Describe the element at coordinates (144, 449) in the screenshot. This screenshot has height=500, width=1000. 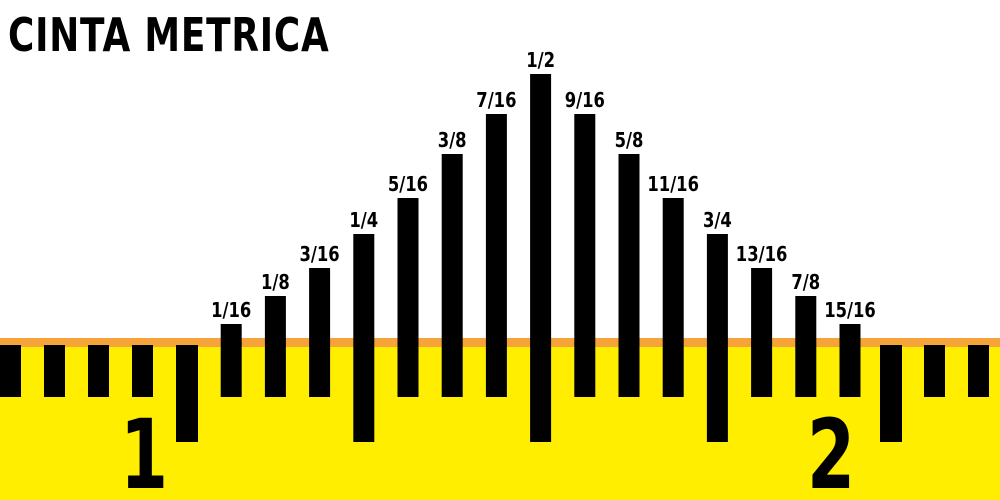
I see `inch-label-1: 1` at that location.